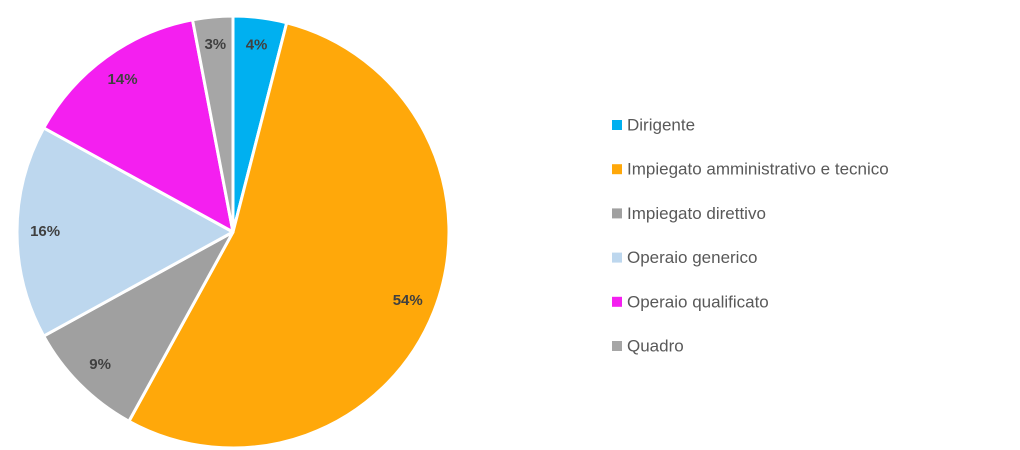 This screenshot has height=450, width=1020. I want to click on data-label: 14%, so click(123, 79).